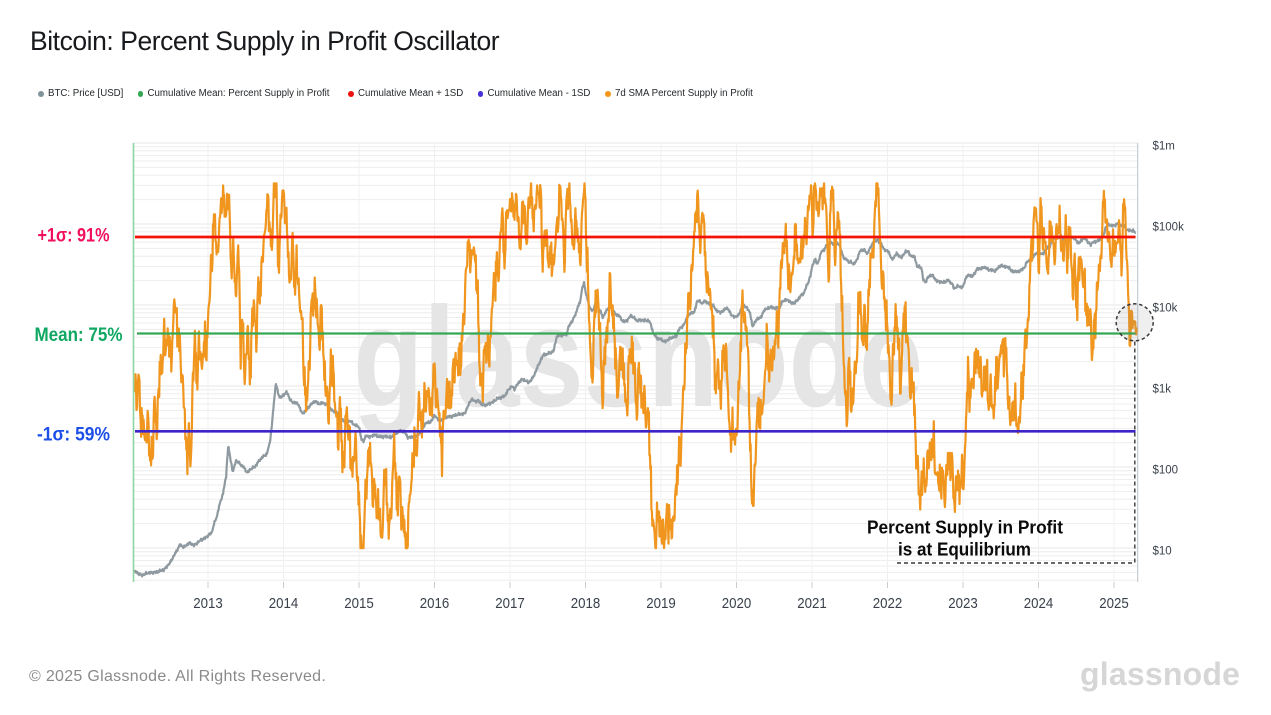 The width and height of the screenshot is (1271, 715). I want to click on svg-text: is at Equilibrium, so click(964, 549).